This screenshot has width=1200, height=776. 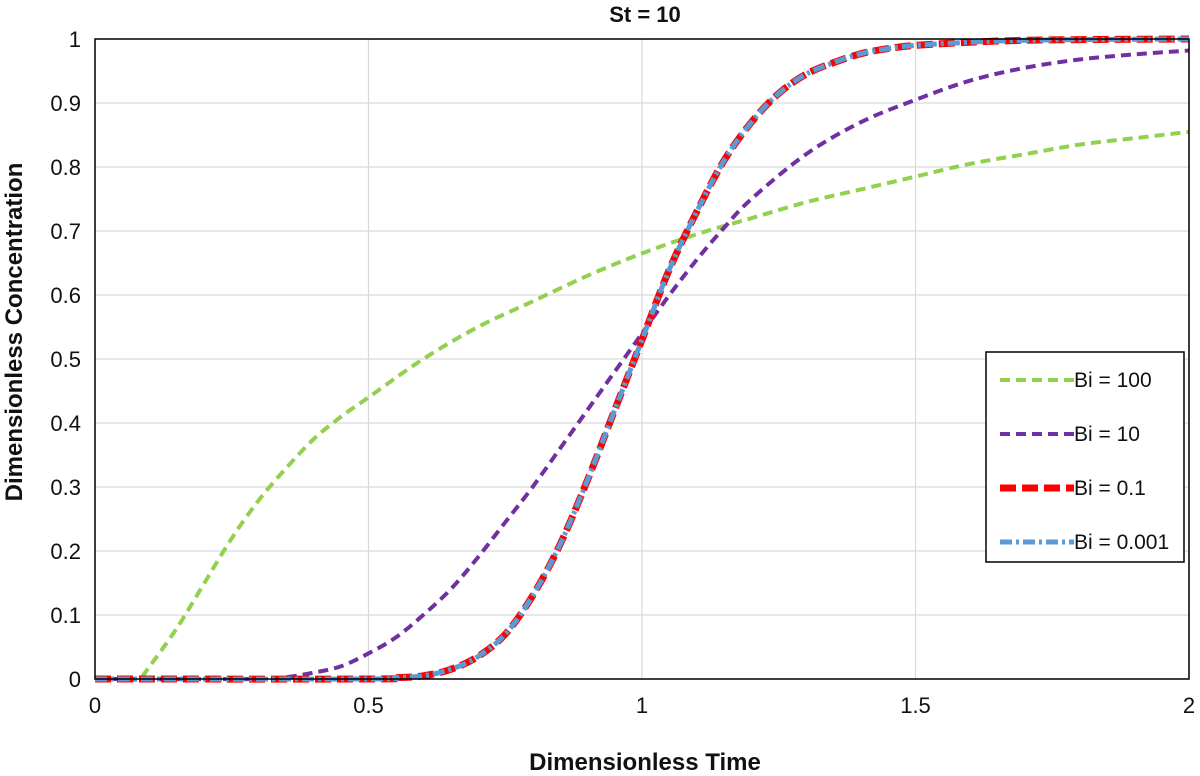 I want to click on y-axis-title: Dimensionless Concentration, so click(x=14, y=332).